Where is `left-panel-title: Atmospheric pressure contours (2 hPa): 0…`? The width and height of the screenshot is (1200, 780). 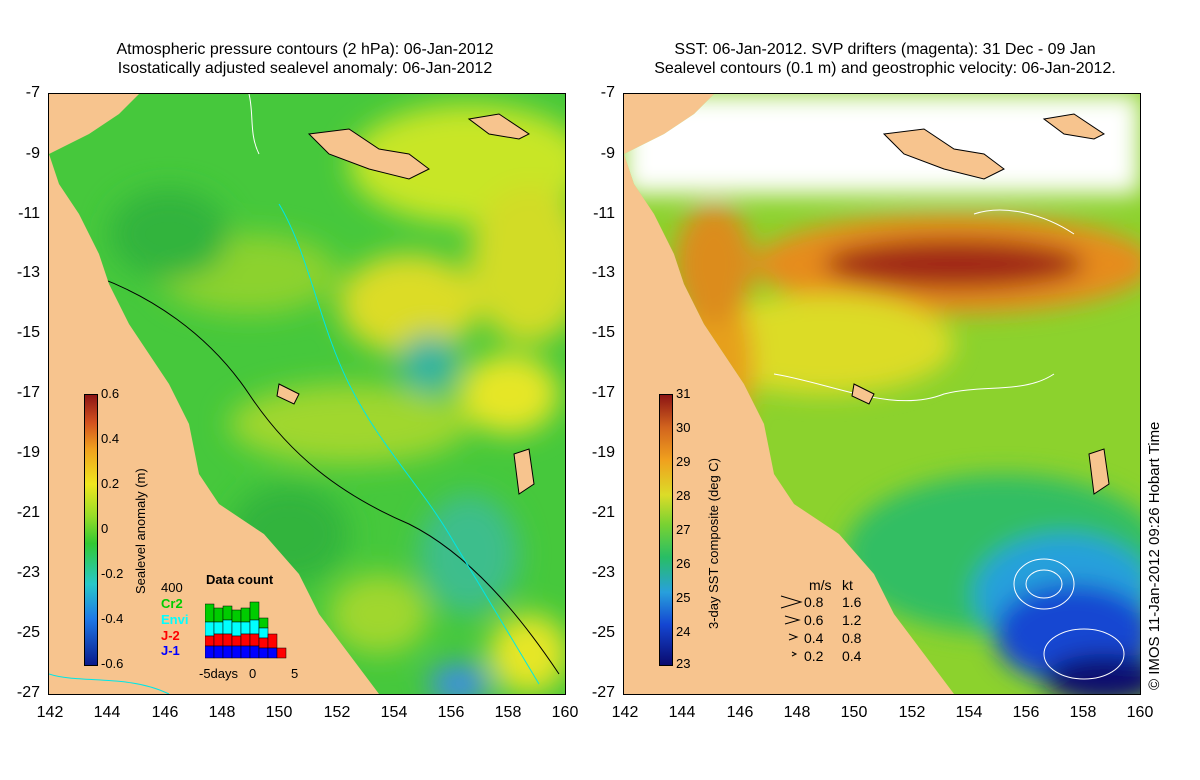
left-panel-title: Atmospheric pressure contours (2 hPa): 0… is located at coordinates (305, 59).